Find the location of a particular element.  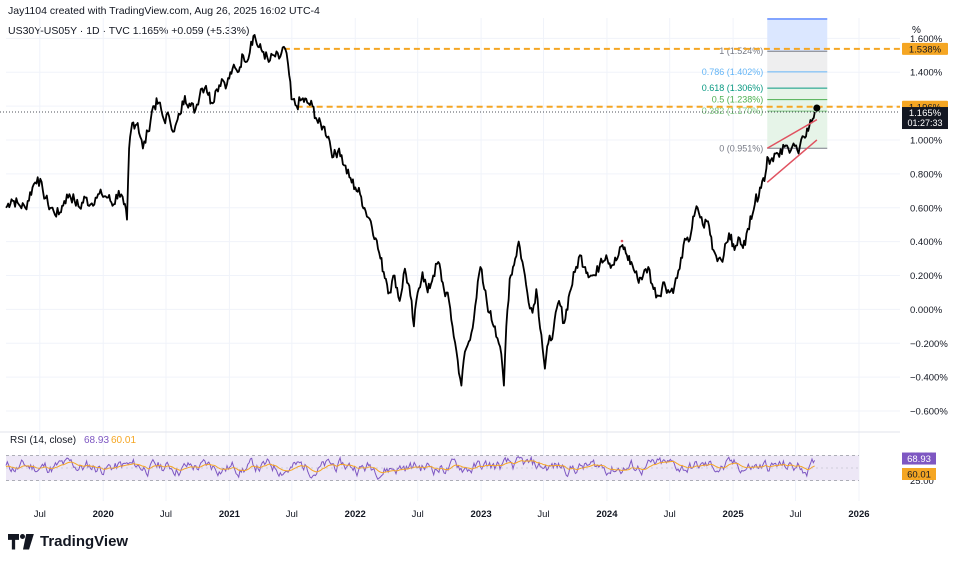

tradingview-logo-icon is located at coordinates (21, 541).